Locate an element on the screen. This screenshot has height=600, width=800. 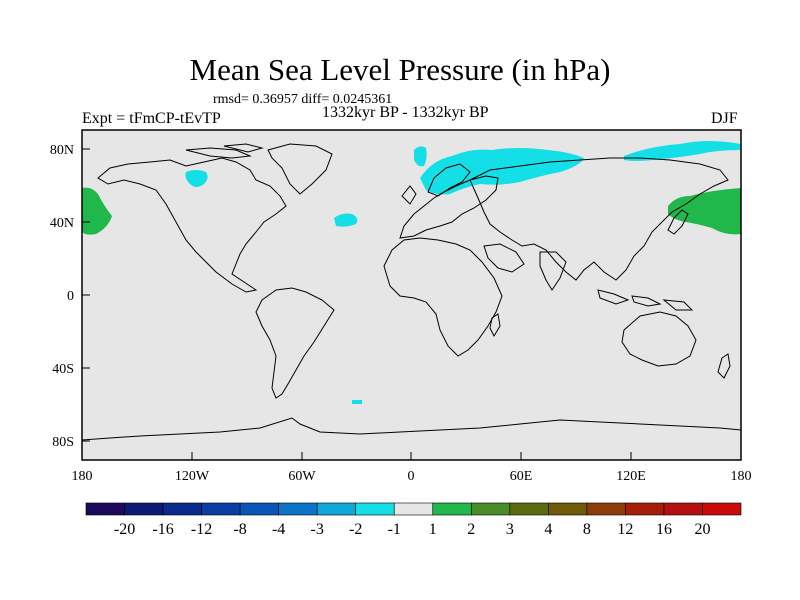
colorbar-label: -20 is located at coordinates (124, 529).